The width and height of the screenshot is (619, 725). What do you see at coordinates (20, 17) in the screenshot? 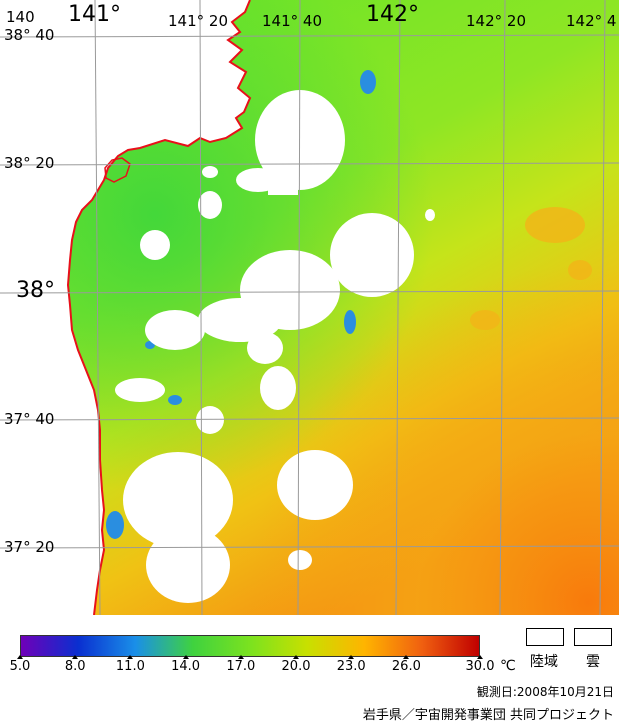
I see `lon-label-140: 140` at bounding box center [20, 17].